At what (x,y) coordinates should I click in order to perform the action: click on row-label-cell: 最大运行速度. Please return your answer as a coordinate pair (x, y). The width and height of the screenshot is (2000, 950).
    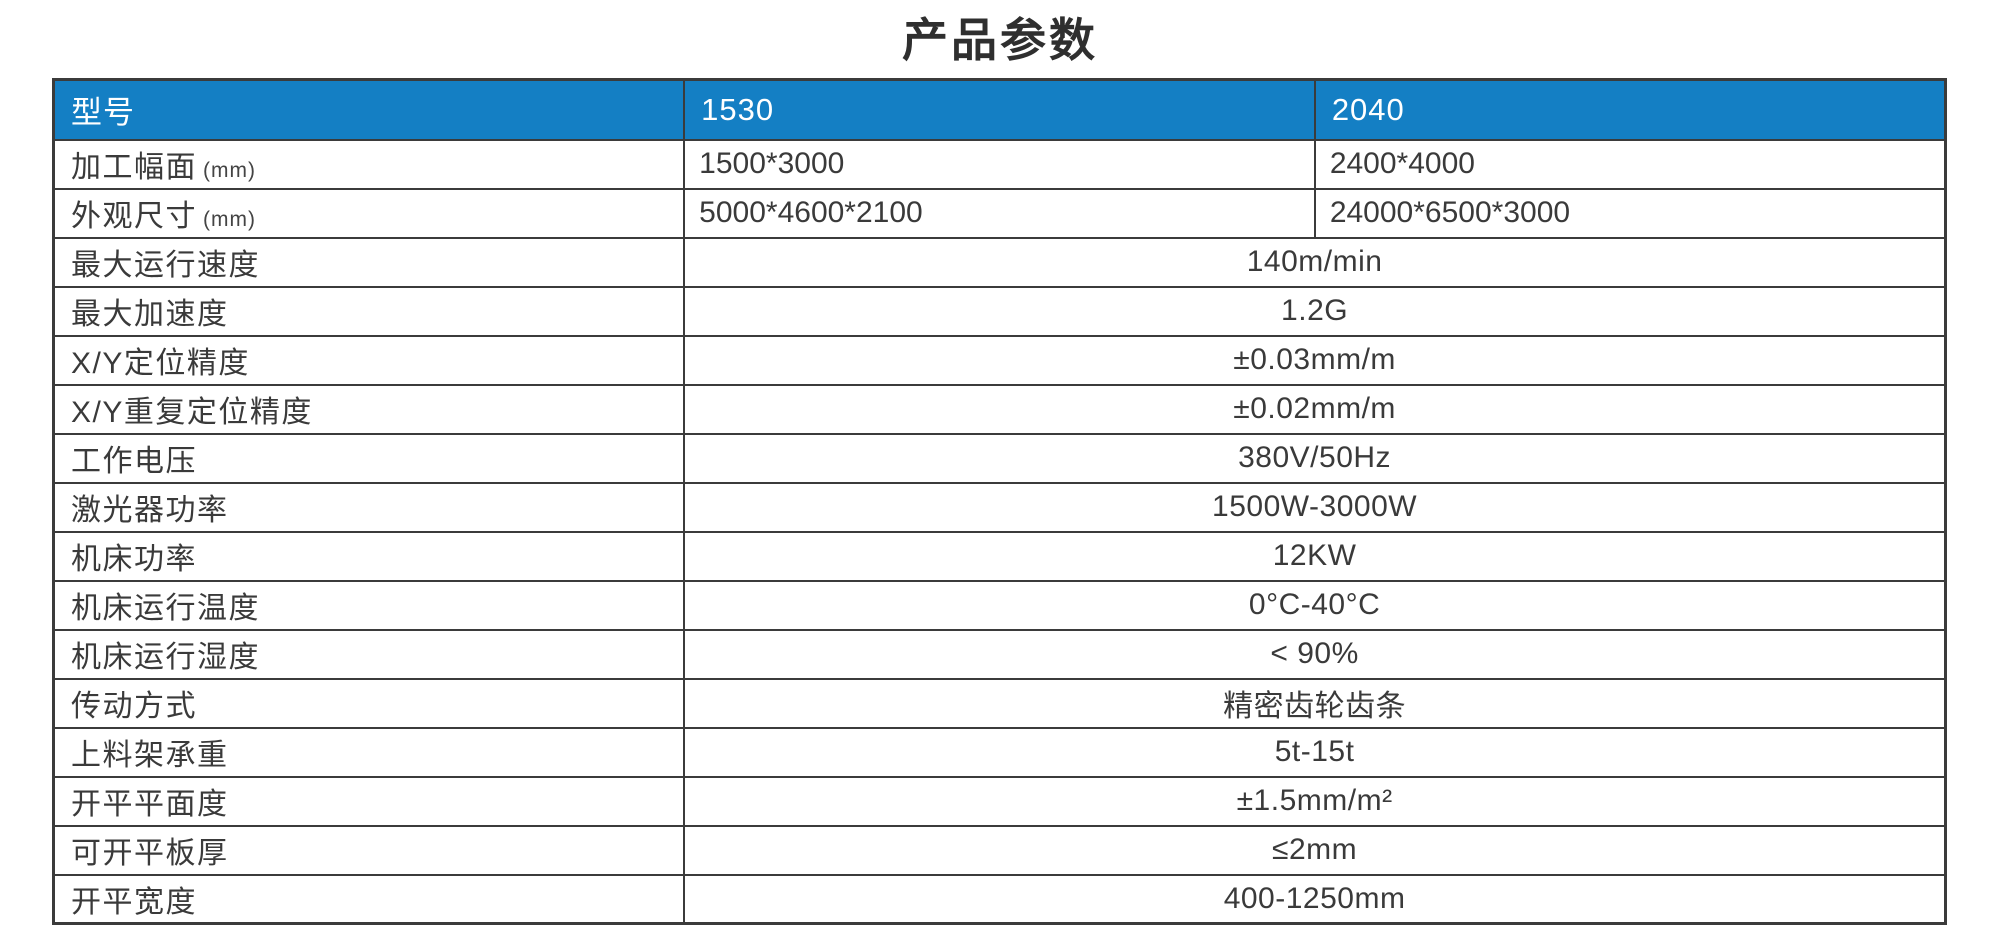
    Looking at the image, I should click on (369, 262).